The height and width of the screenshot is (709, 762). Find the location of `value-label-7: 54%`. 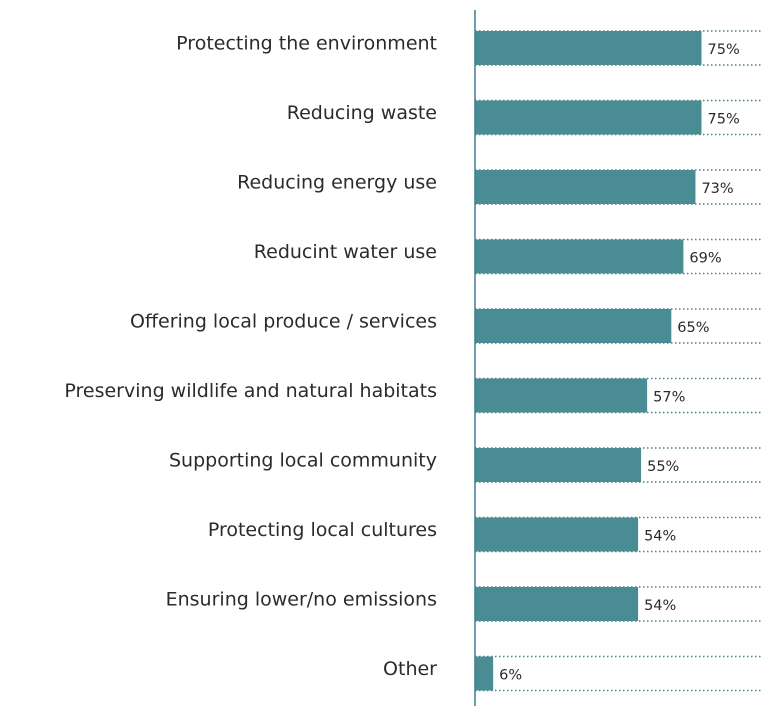

value-label-7: 54% is located at coordinates (660, 537).